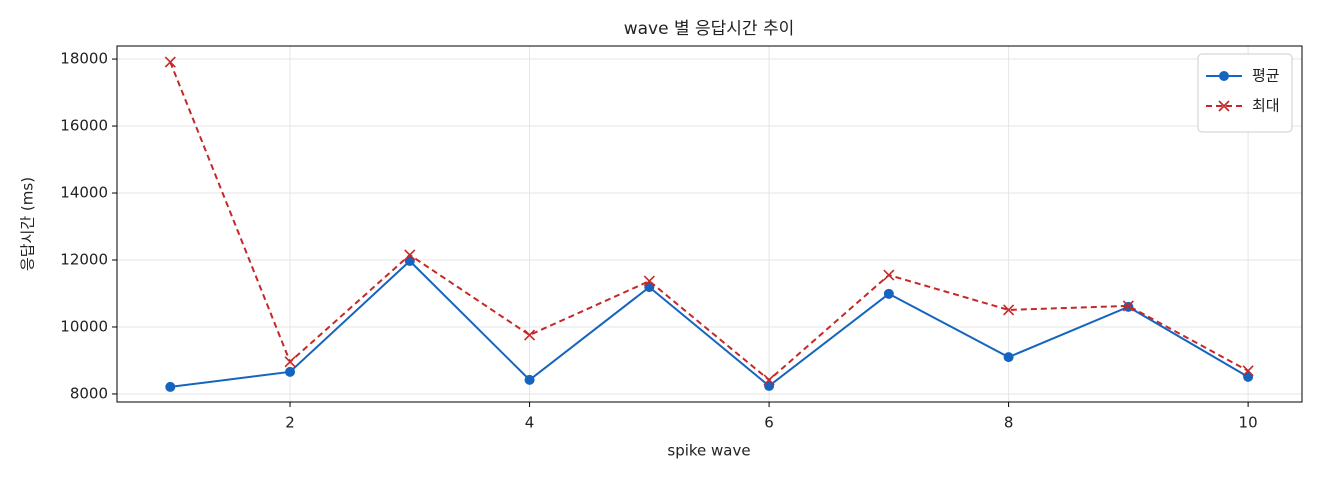 The height and width of the screenshot is (480, 1320). What do you see at coordinates (708, 451) in the screenshot?
I see `x-axis-label: spike wave` at bounding box center [708, 451].